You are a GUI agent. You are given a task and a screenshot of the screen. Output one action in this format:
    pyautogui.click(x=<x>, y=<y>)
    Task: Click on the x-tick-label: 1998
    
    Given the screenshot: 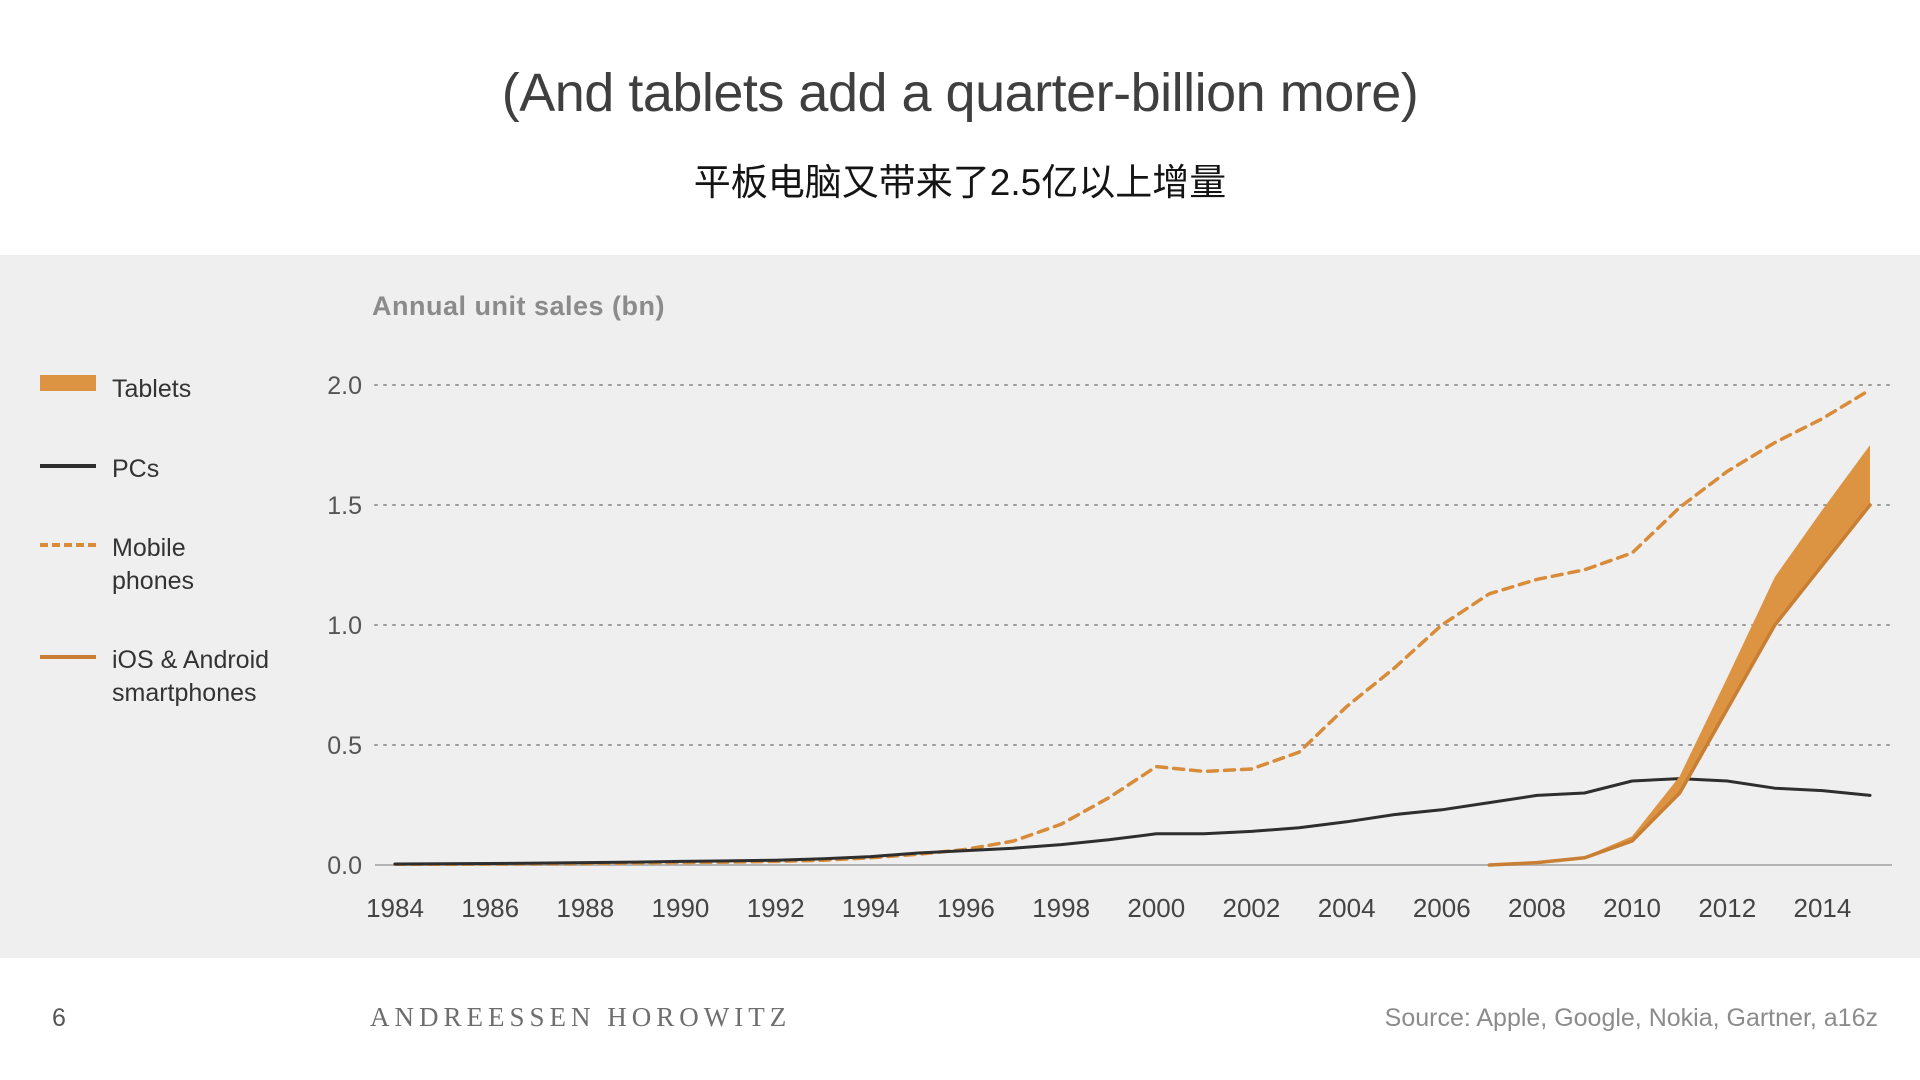 What is the action you would take?
    pyautogui.click(x=1061, y=908)
    